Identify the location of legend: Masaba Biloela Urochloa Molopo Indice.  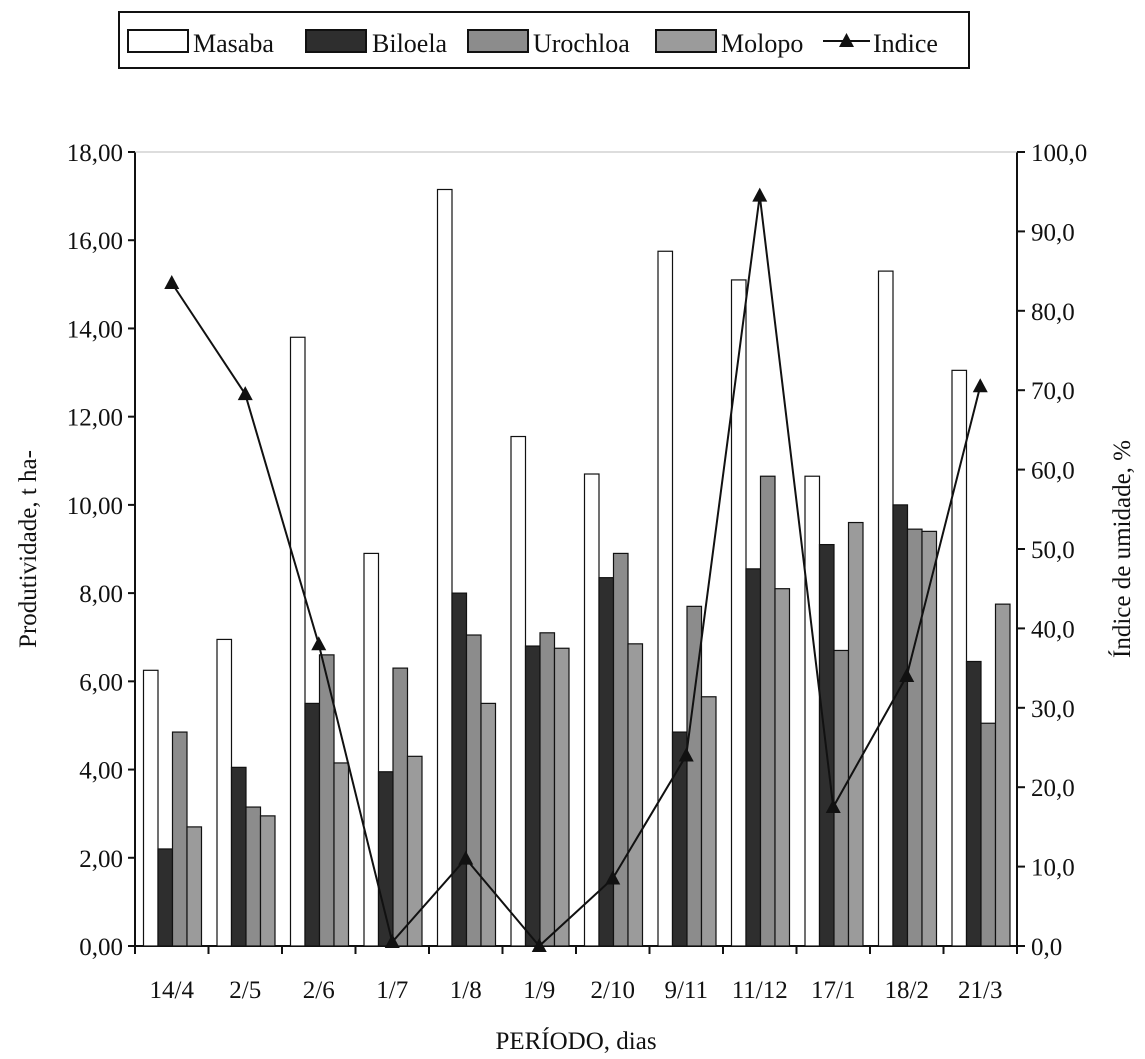
(544, 40).